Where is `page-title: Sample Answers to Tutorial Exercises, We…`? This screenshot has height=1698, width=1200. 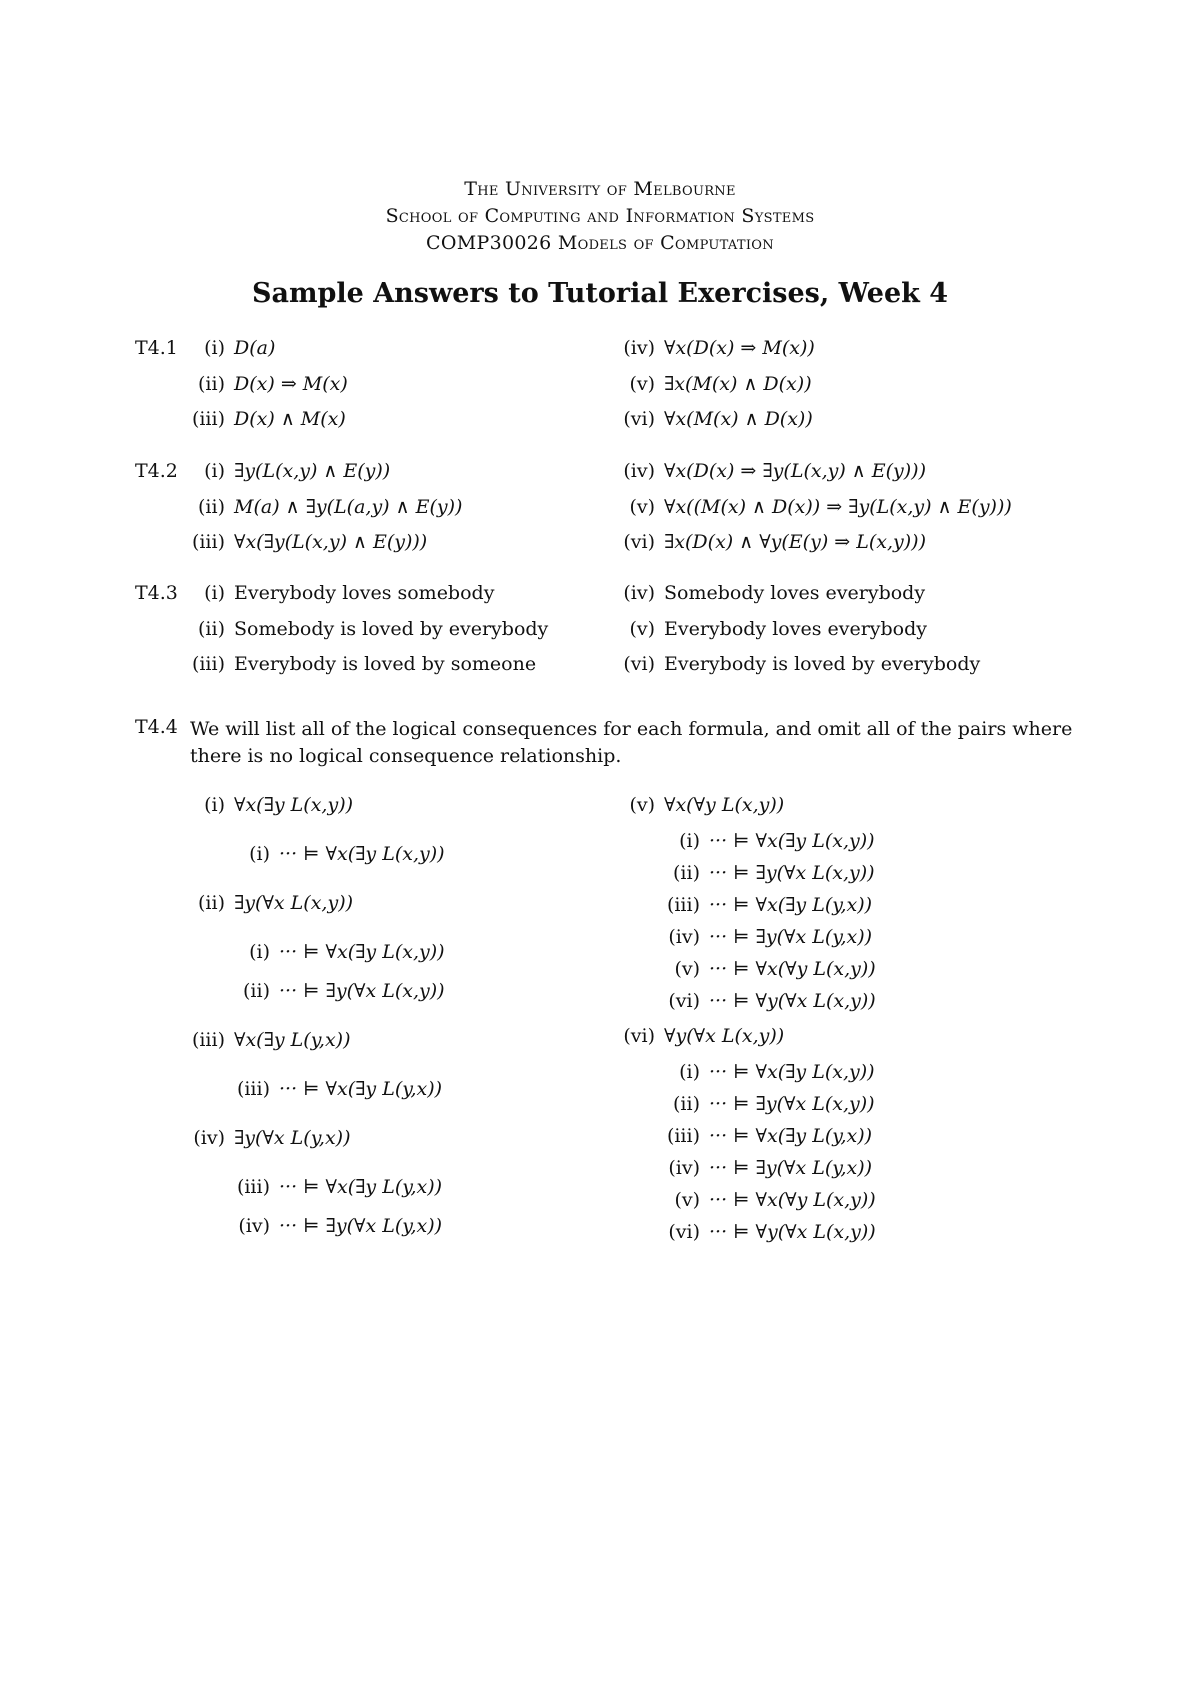
page-title: Sample Answers to Tutorial Exercises, We… is located at coordinates (600, 293).